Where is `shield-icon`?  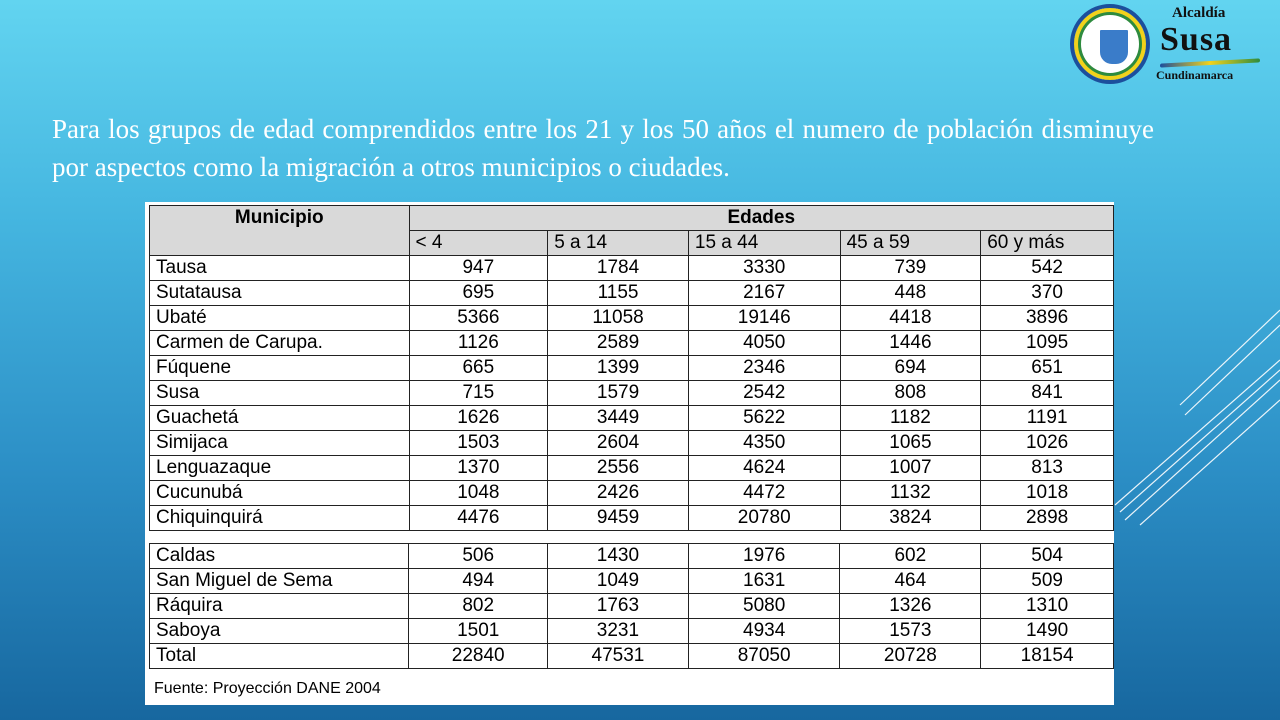 shield-icon is located at coordinates (1114, 47).